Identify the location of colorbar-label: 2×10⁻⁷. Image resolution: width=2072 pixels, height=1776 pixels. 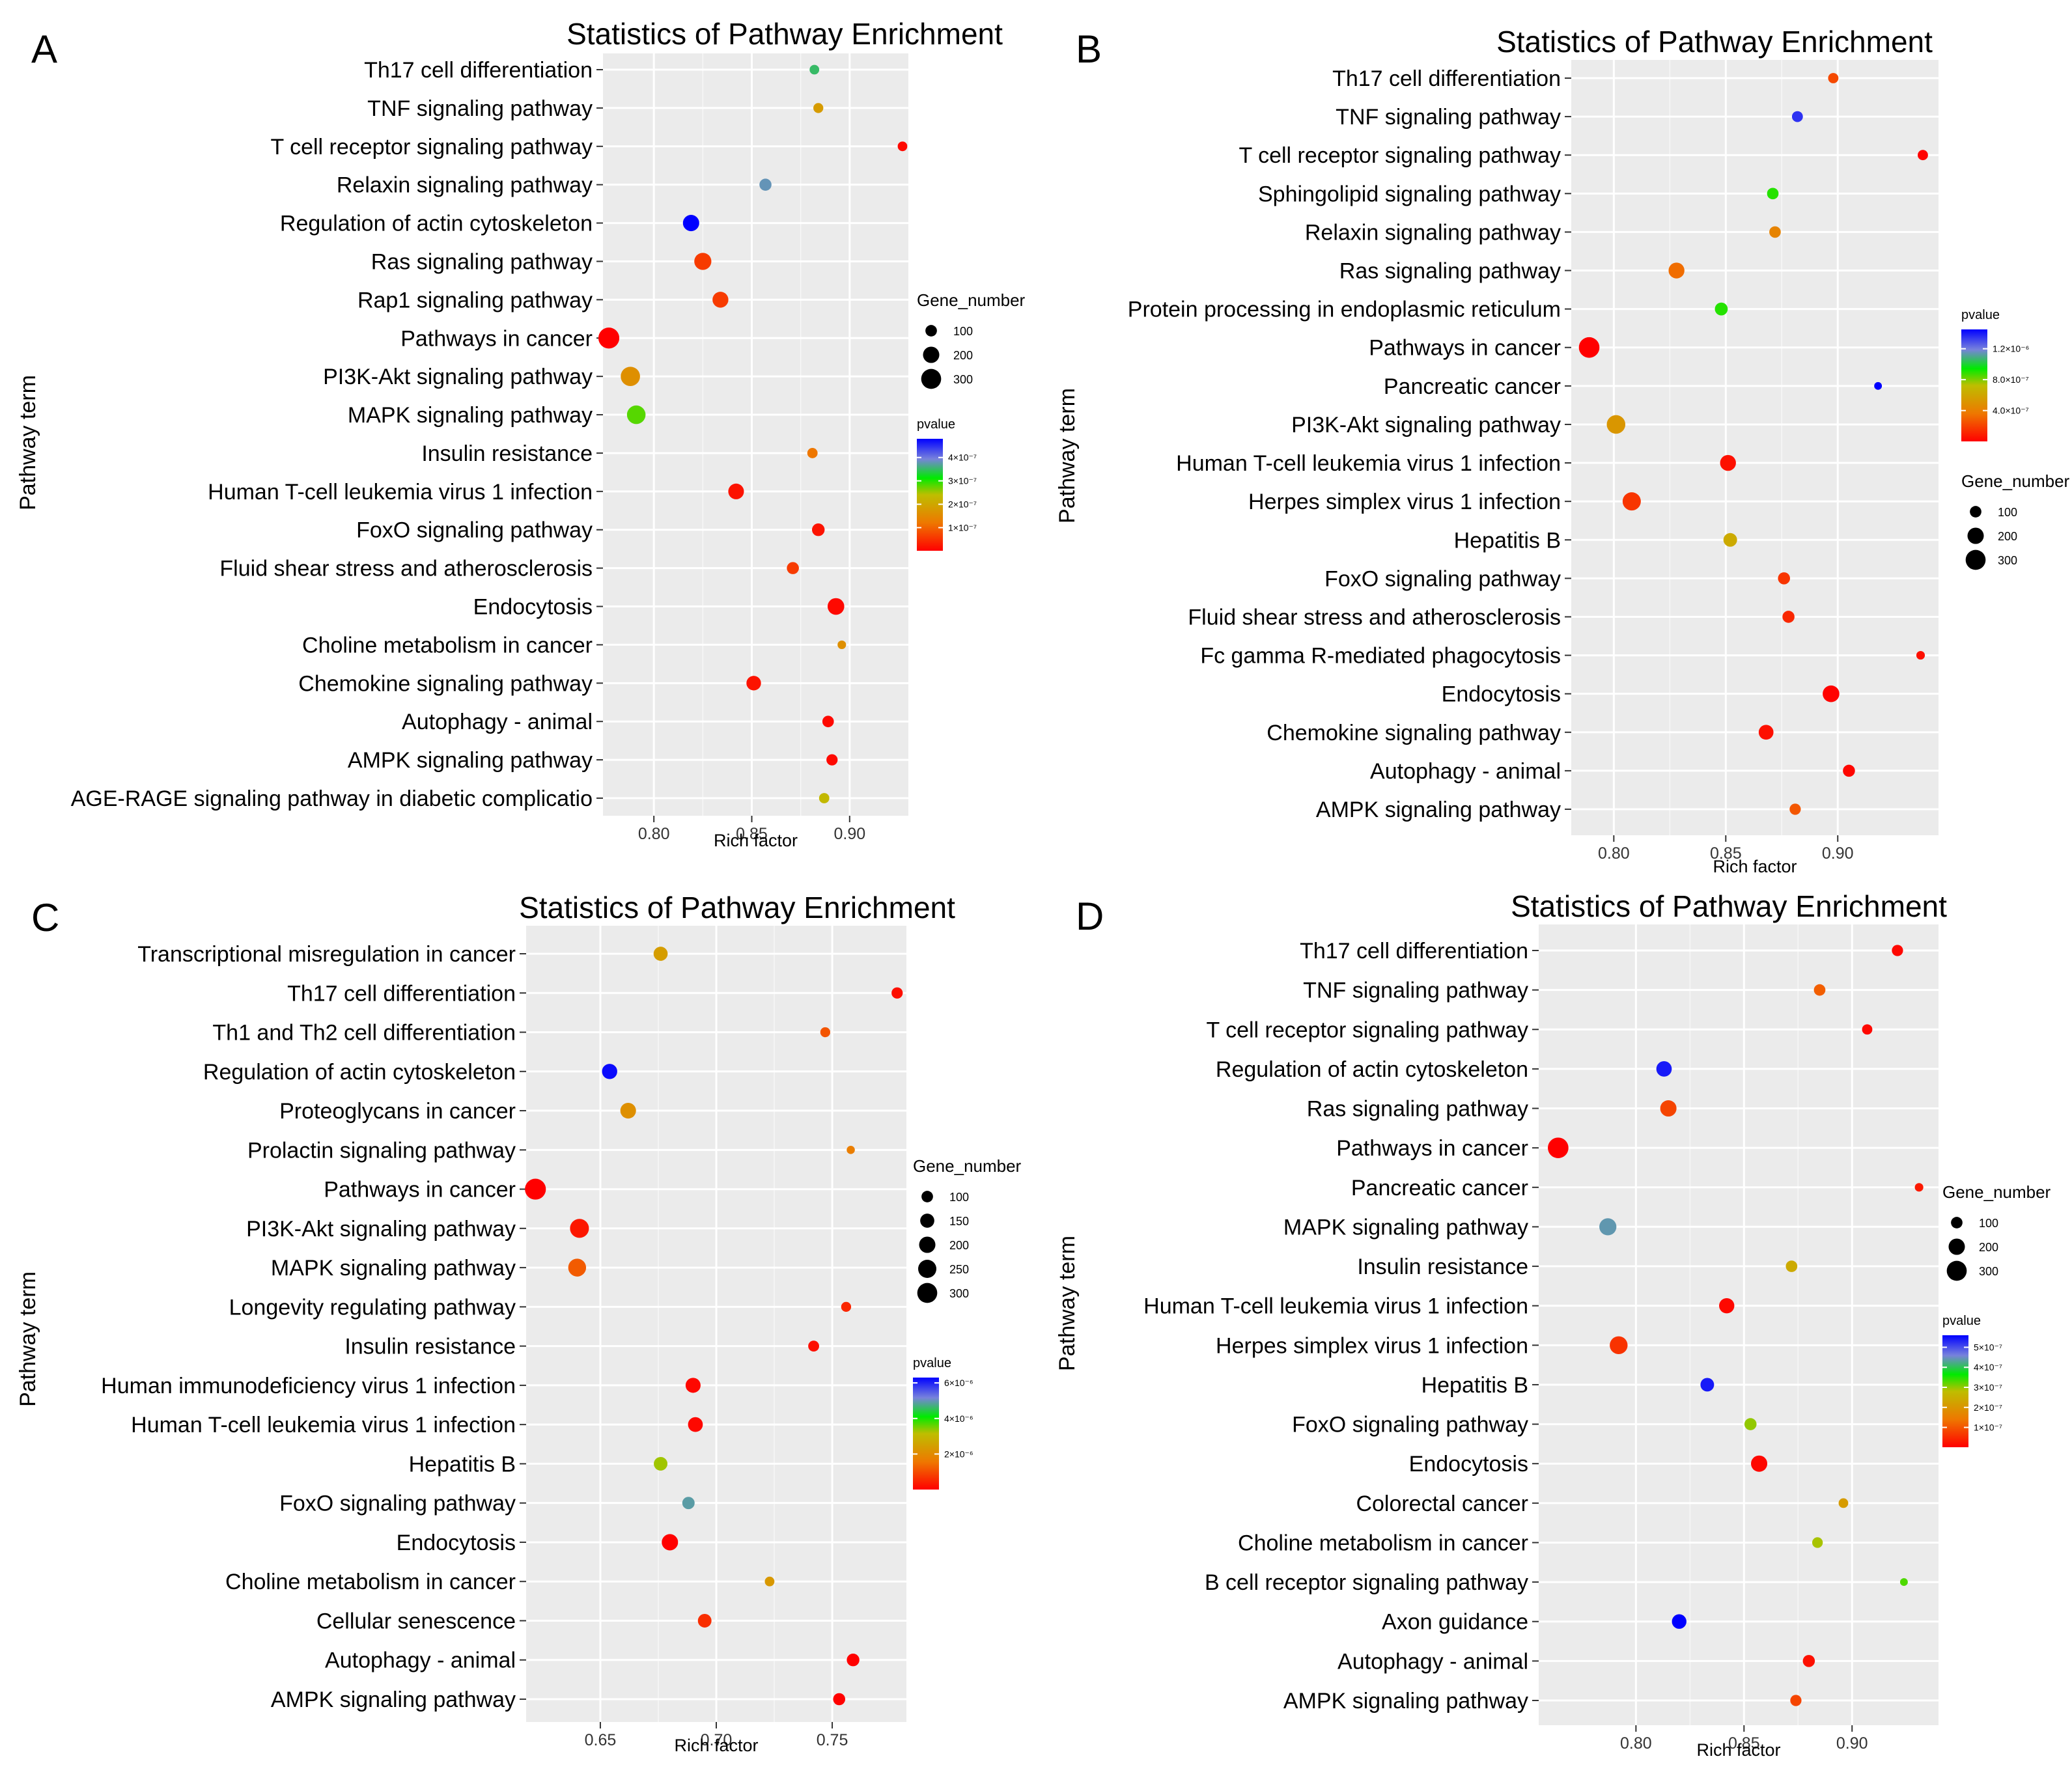
(963, 504).